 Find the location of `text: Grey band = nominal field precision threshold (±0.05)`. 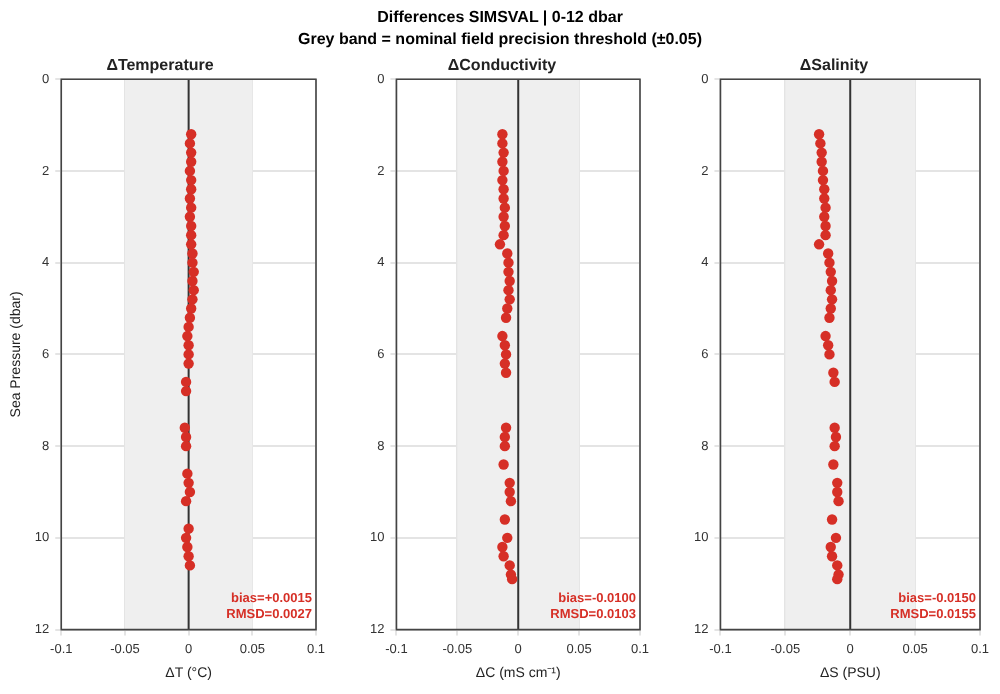

text: Grey band = nominal field precision threshold (±0.05) is located at coordinates (500, 39).